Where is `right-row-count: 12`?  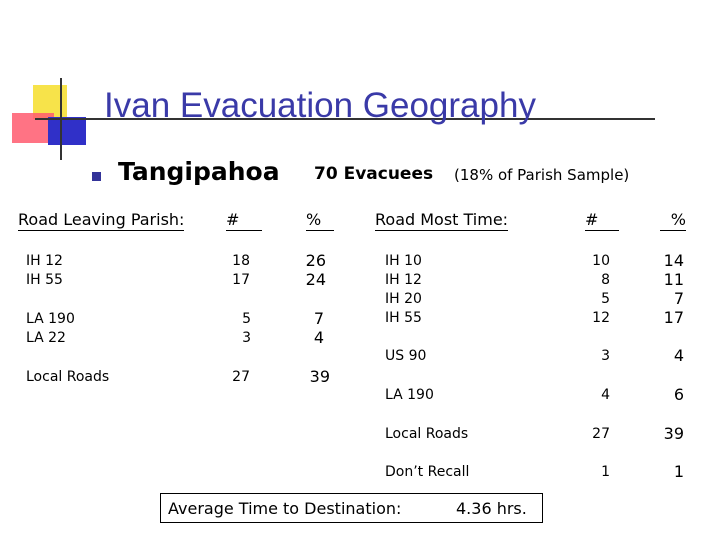 right-row-count: 12 is located at coordinates (601, 318).